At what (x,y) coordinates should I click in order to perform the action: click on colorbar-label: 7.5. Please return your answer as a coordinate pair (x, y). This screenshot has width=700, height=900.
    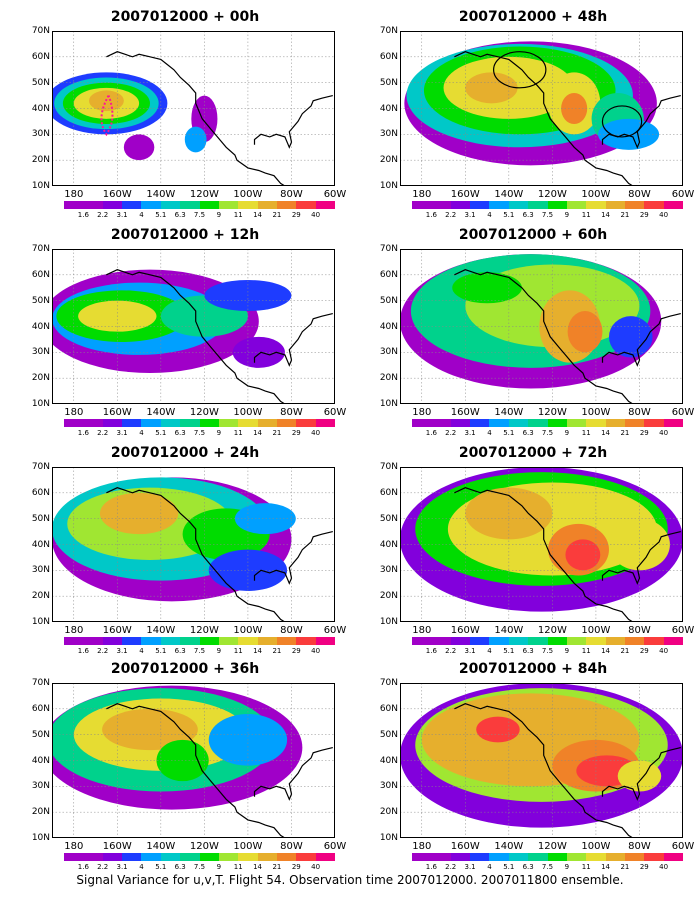
    Looking at the image, I should click on (547, 651).